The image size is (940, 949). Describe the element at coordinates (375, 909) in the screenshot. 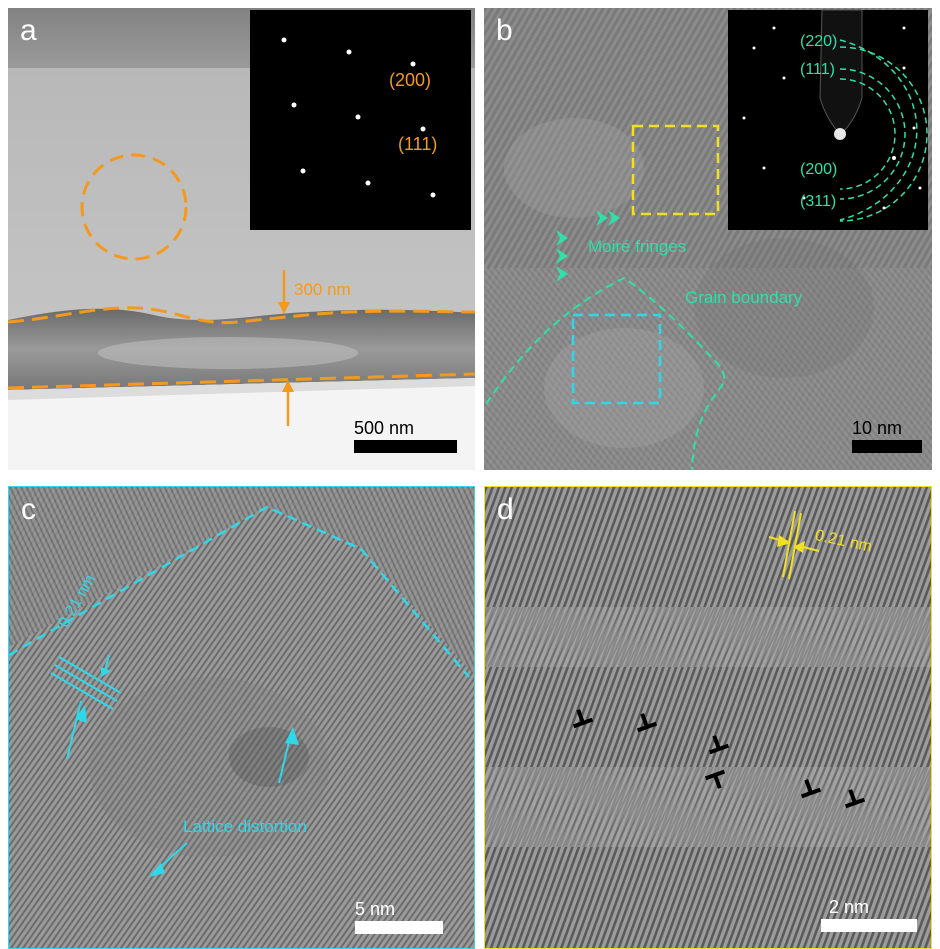

I see `scale-bar-label-c: 5 nm` at that location.